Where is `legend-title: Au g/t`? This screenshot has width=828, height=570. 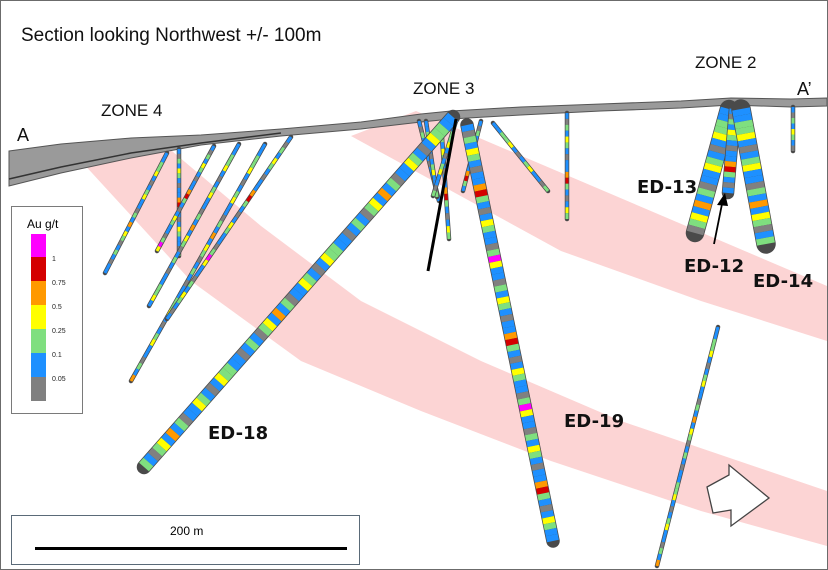
legend-title: Au g/t is located at coordinates (43, 224).